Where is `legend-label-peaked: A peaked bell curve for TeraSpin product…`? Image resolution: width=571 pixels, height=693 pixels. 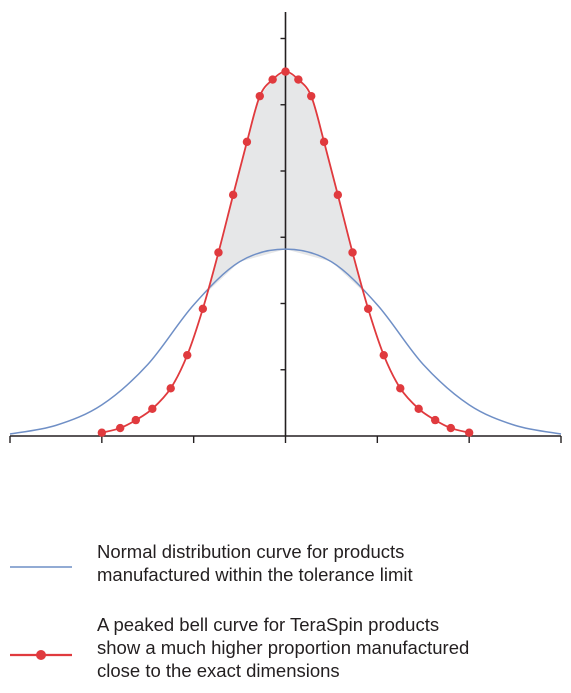
legend-label-peaked: A peaked bell curve for TeraSpin product… is located at coordinates (327, 647).